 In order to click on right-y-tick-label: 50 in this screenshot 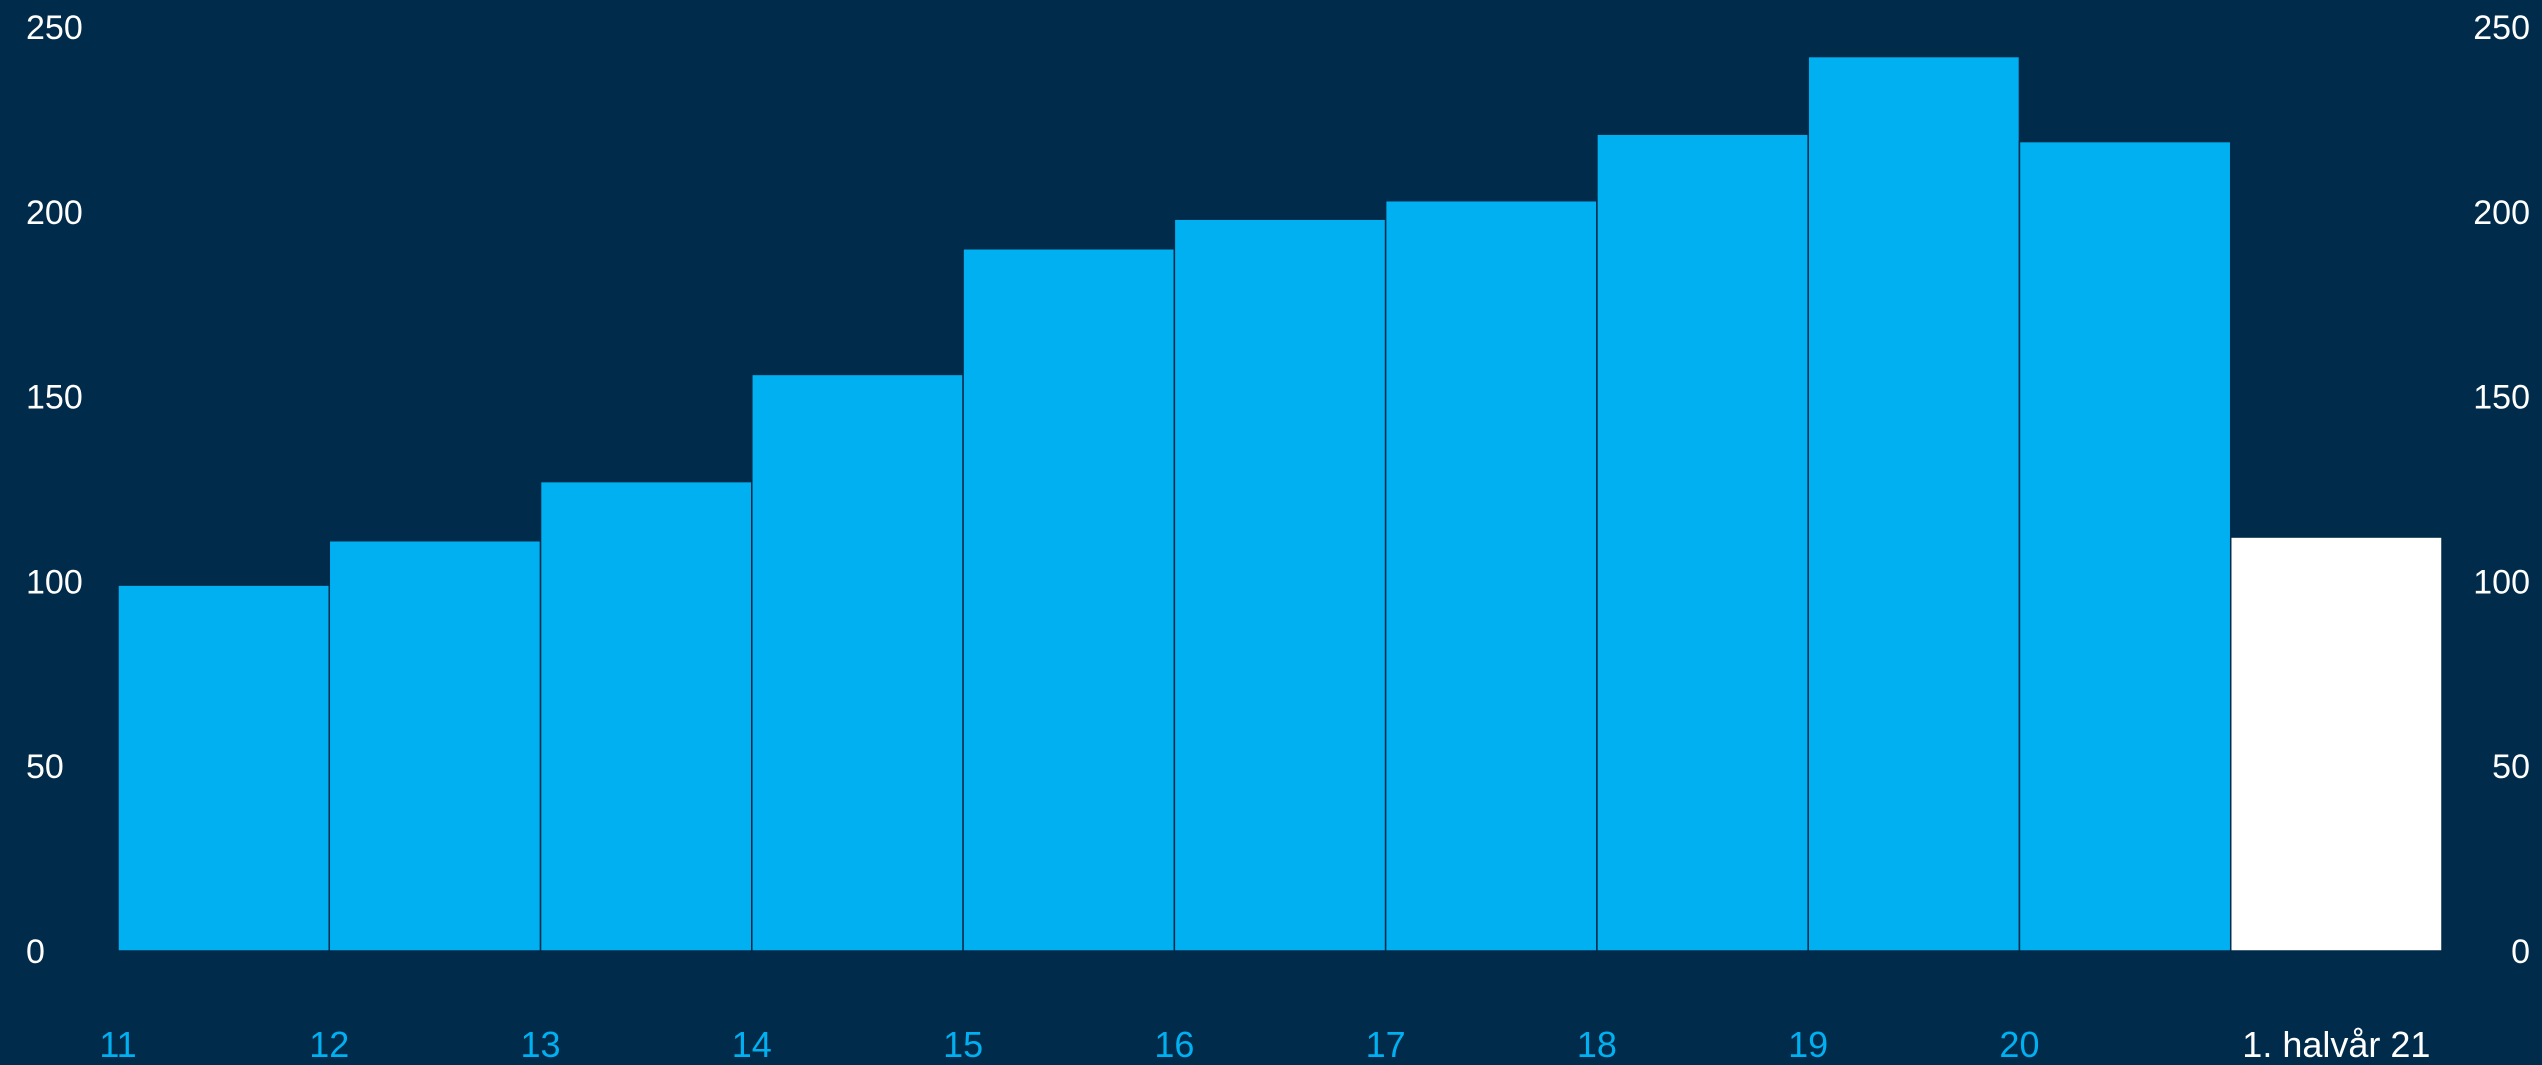, I will do `click(2511, 767)`.